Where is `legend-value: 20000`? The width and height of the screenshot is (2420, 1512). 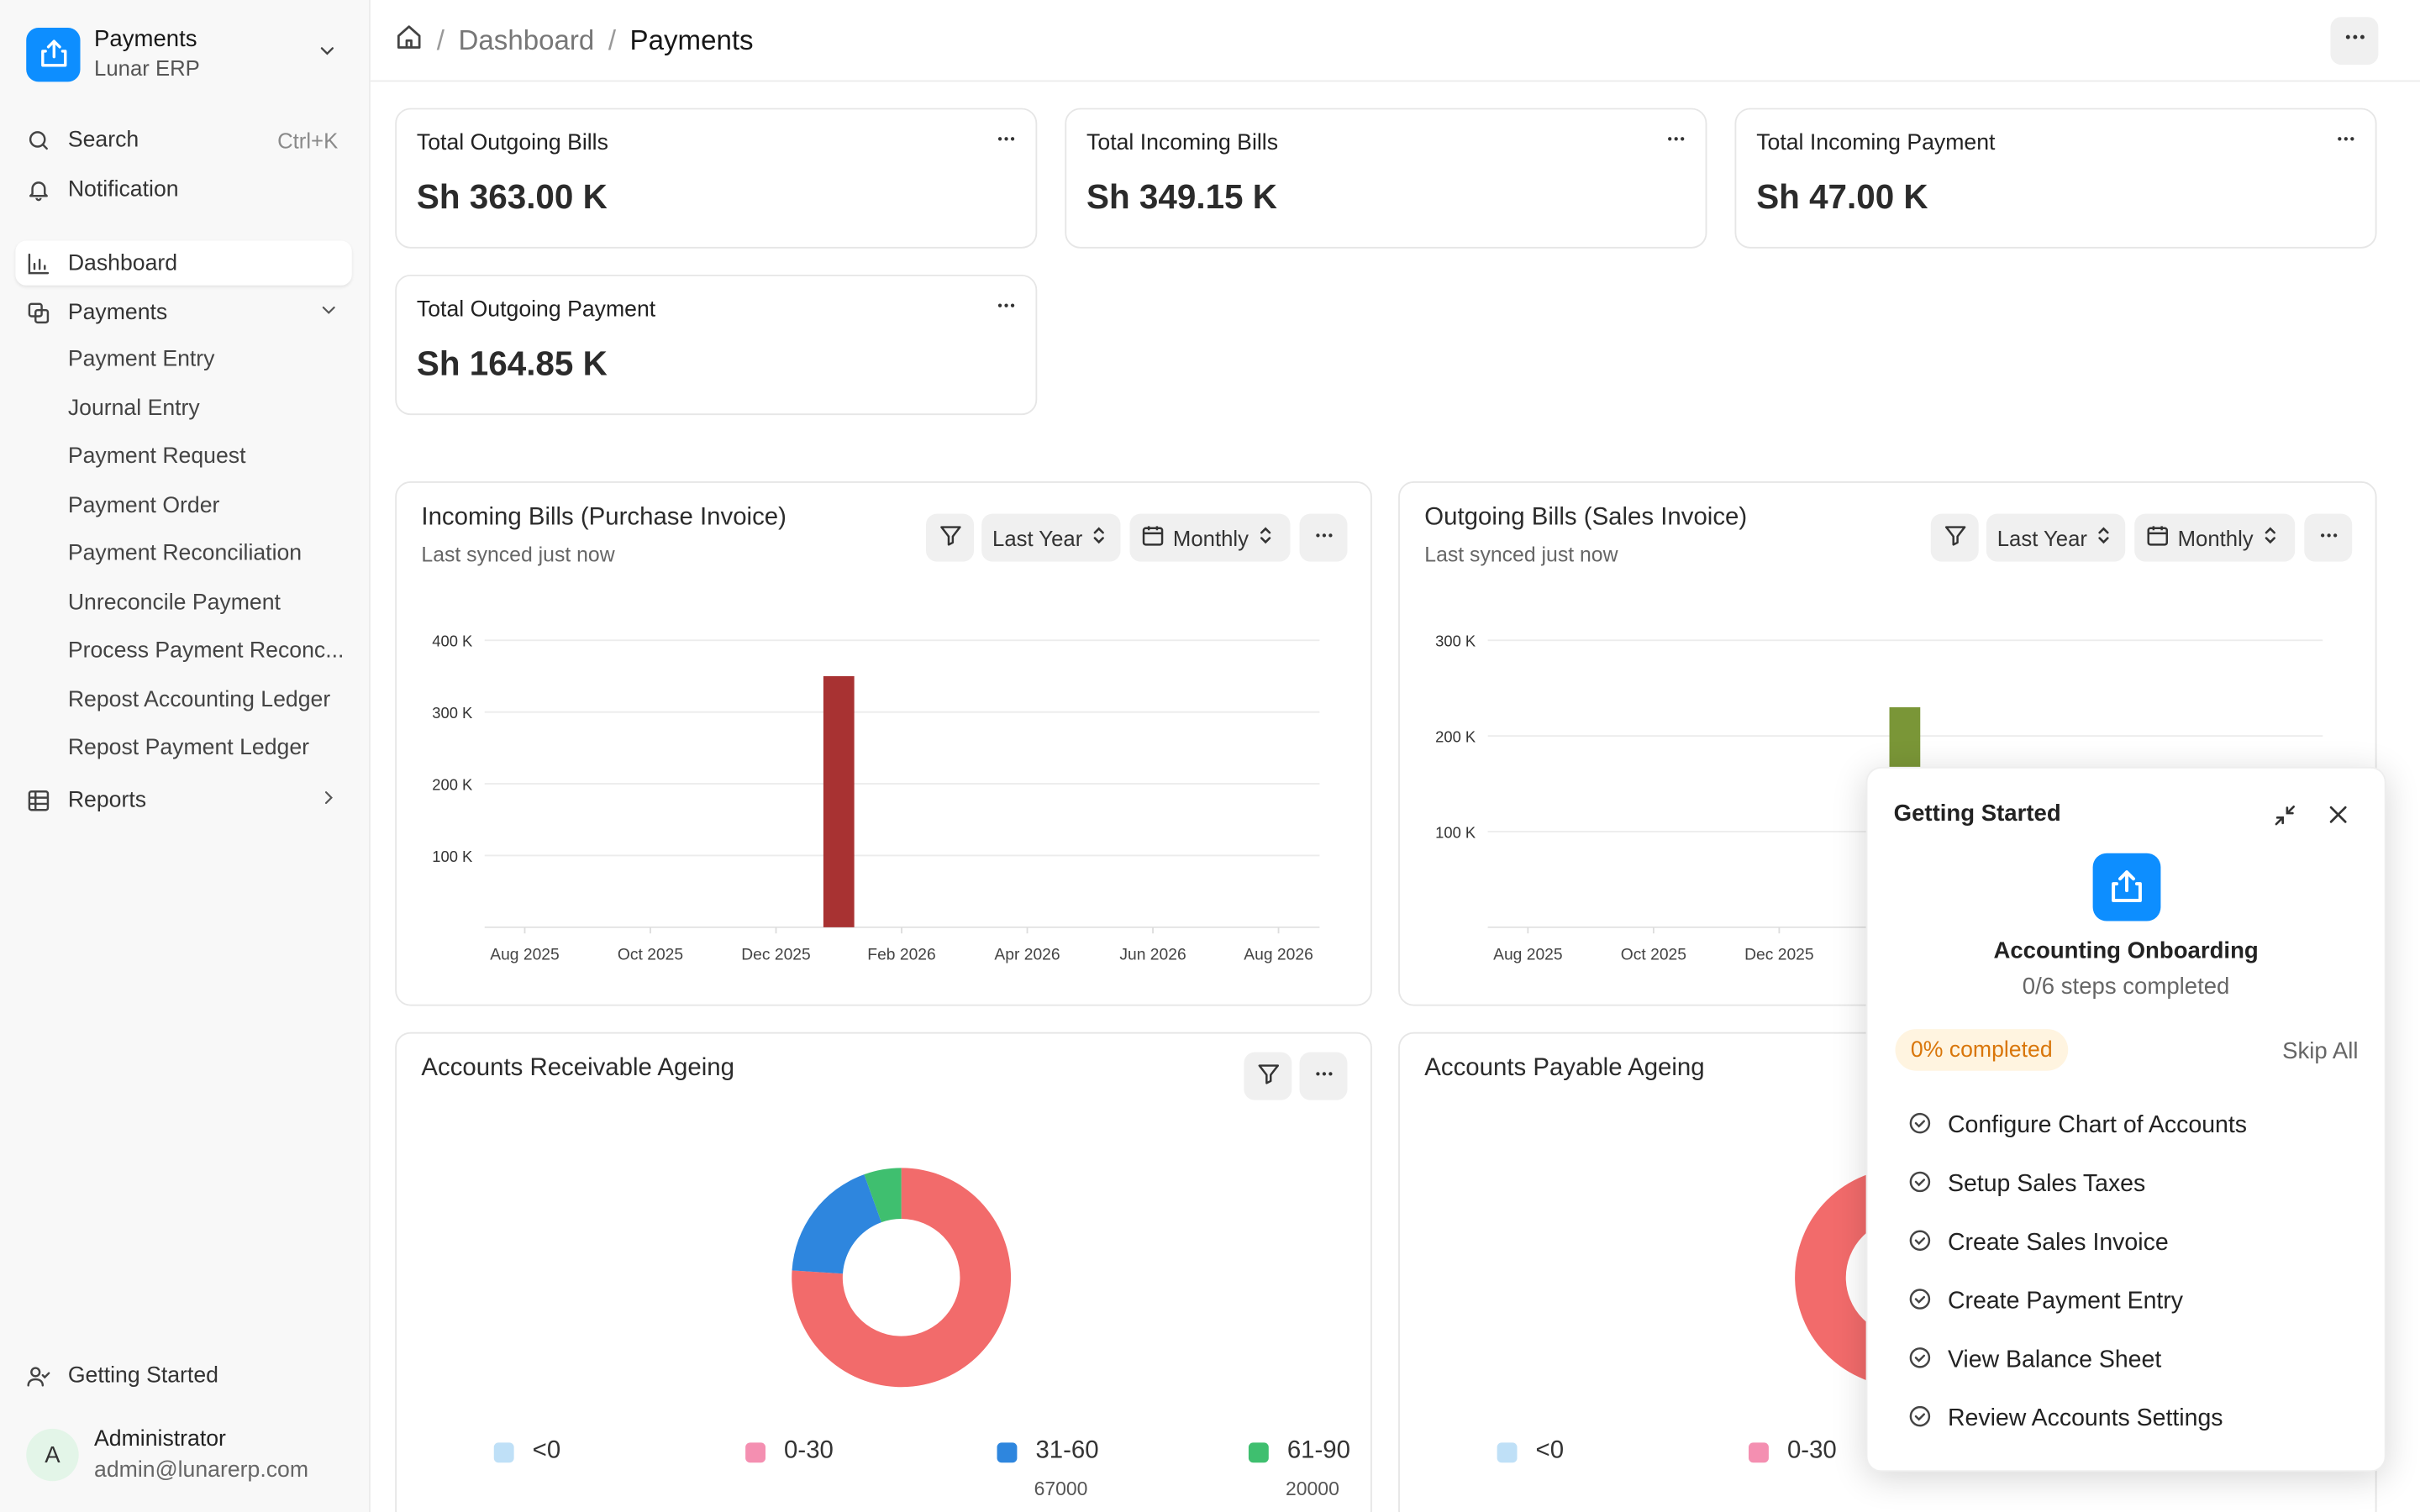
legend-value: 20000 is located at coordinates (1312, 1489).